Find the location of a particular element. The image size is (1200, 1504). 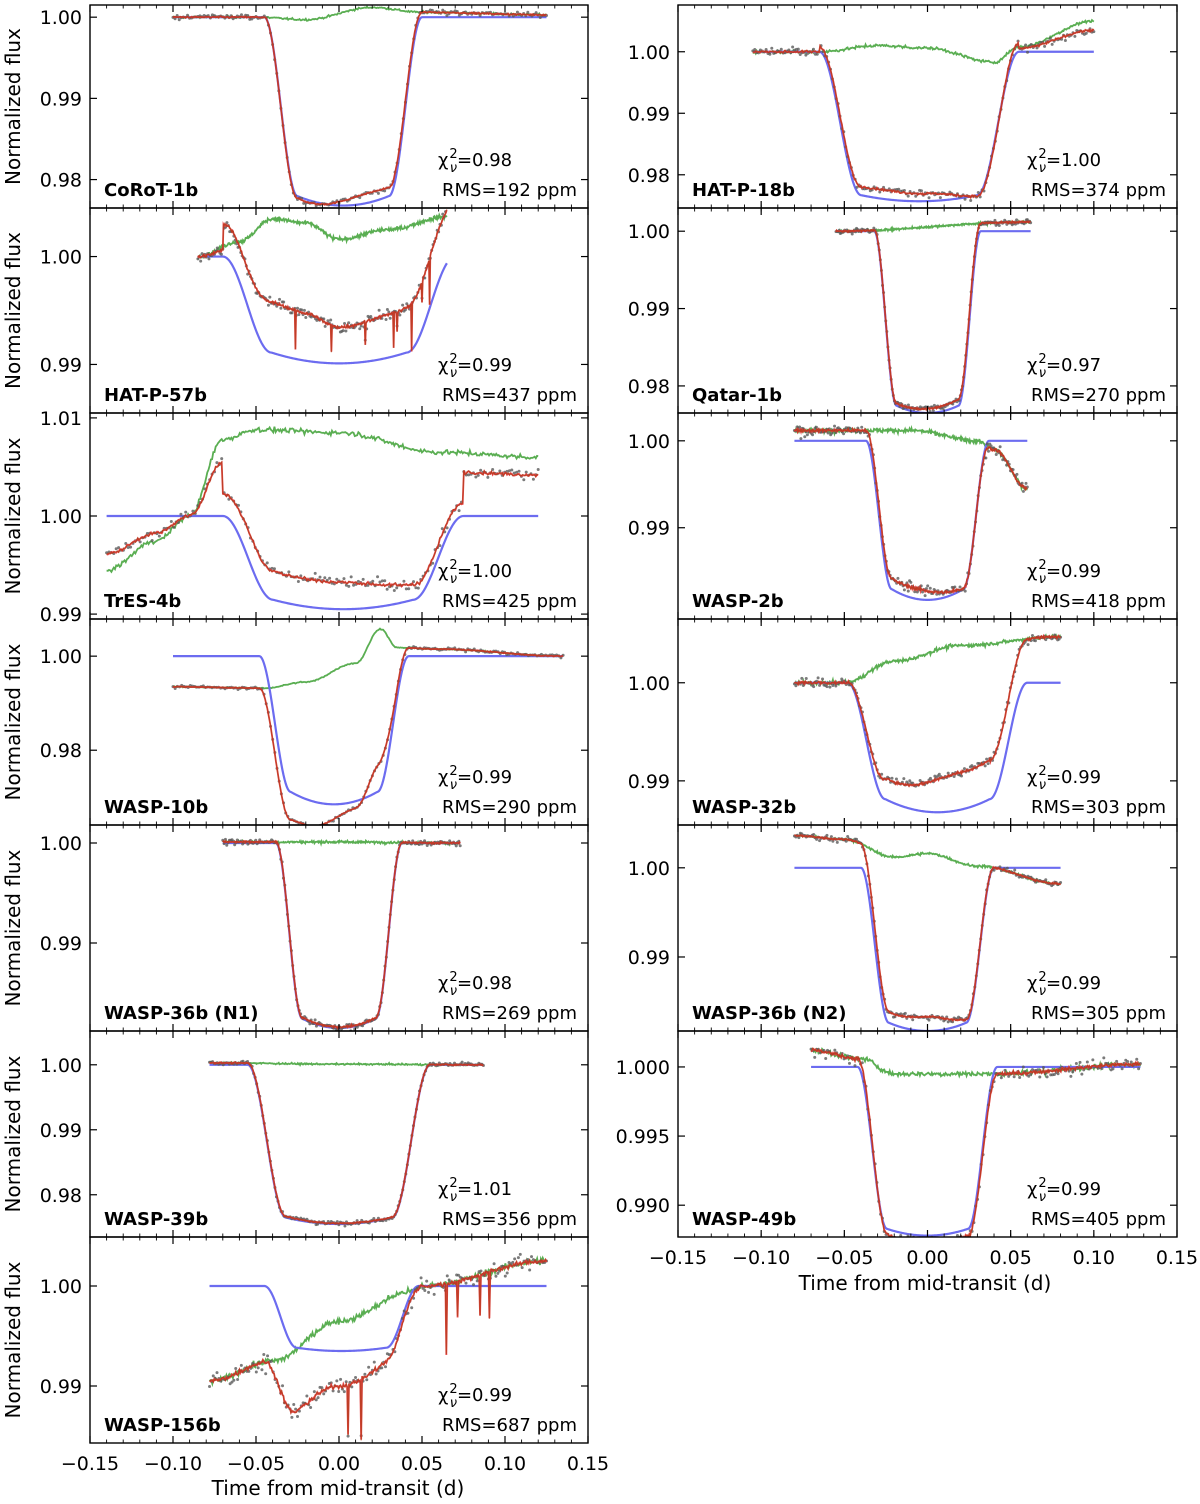

chi2-label: χ2 ν=0.98 is located at coordinates (475, 984).